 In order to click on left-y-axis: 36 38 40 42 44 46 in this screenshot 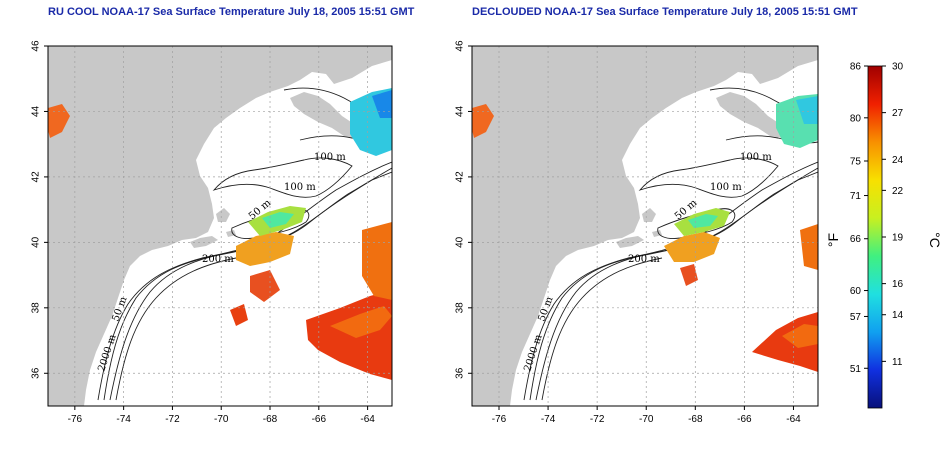, I will do `click(39, 209)`.